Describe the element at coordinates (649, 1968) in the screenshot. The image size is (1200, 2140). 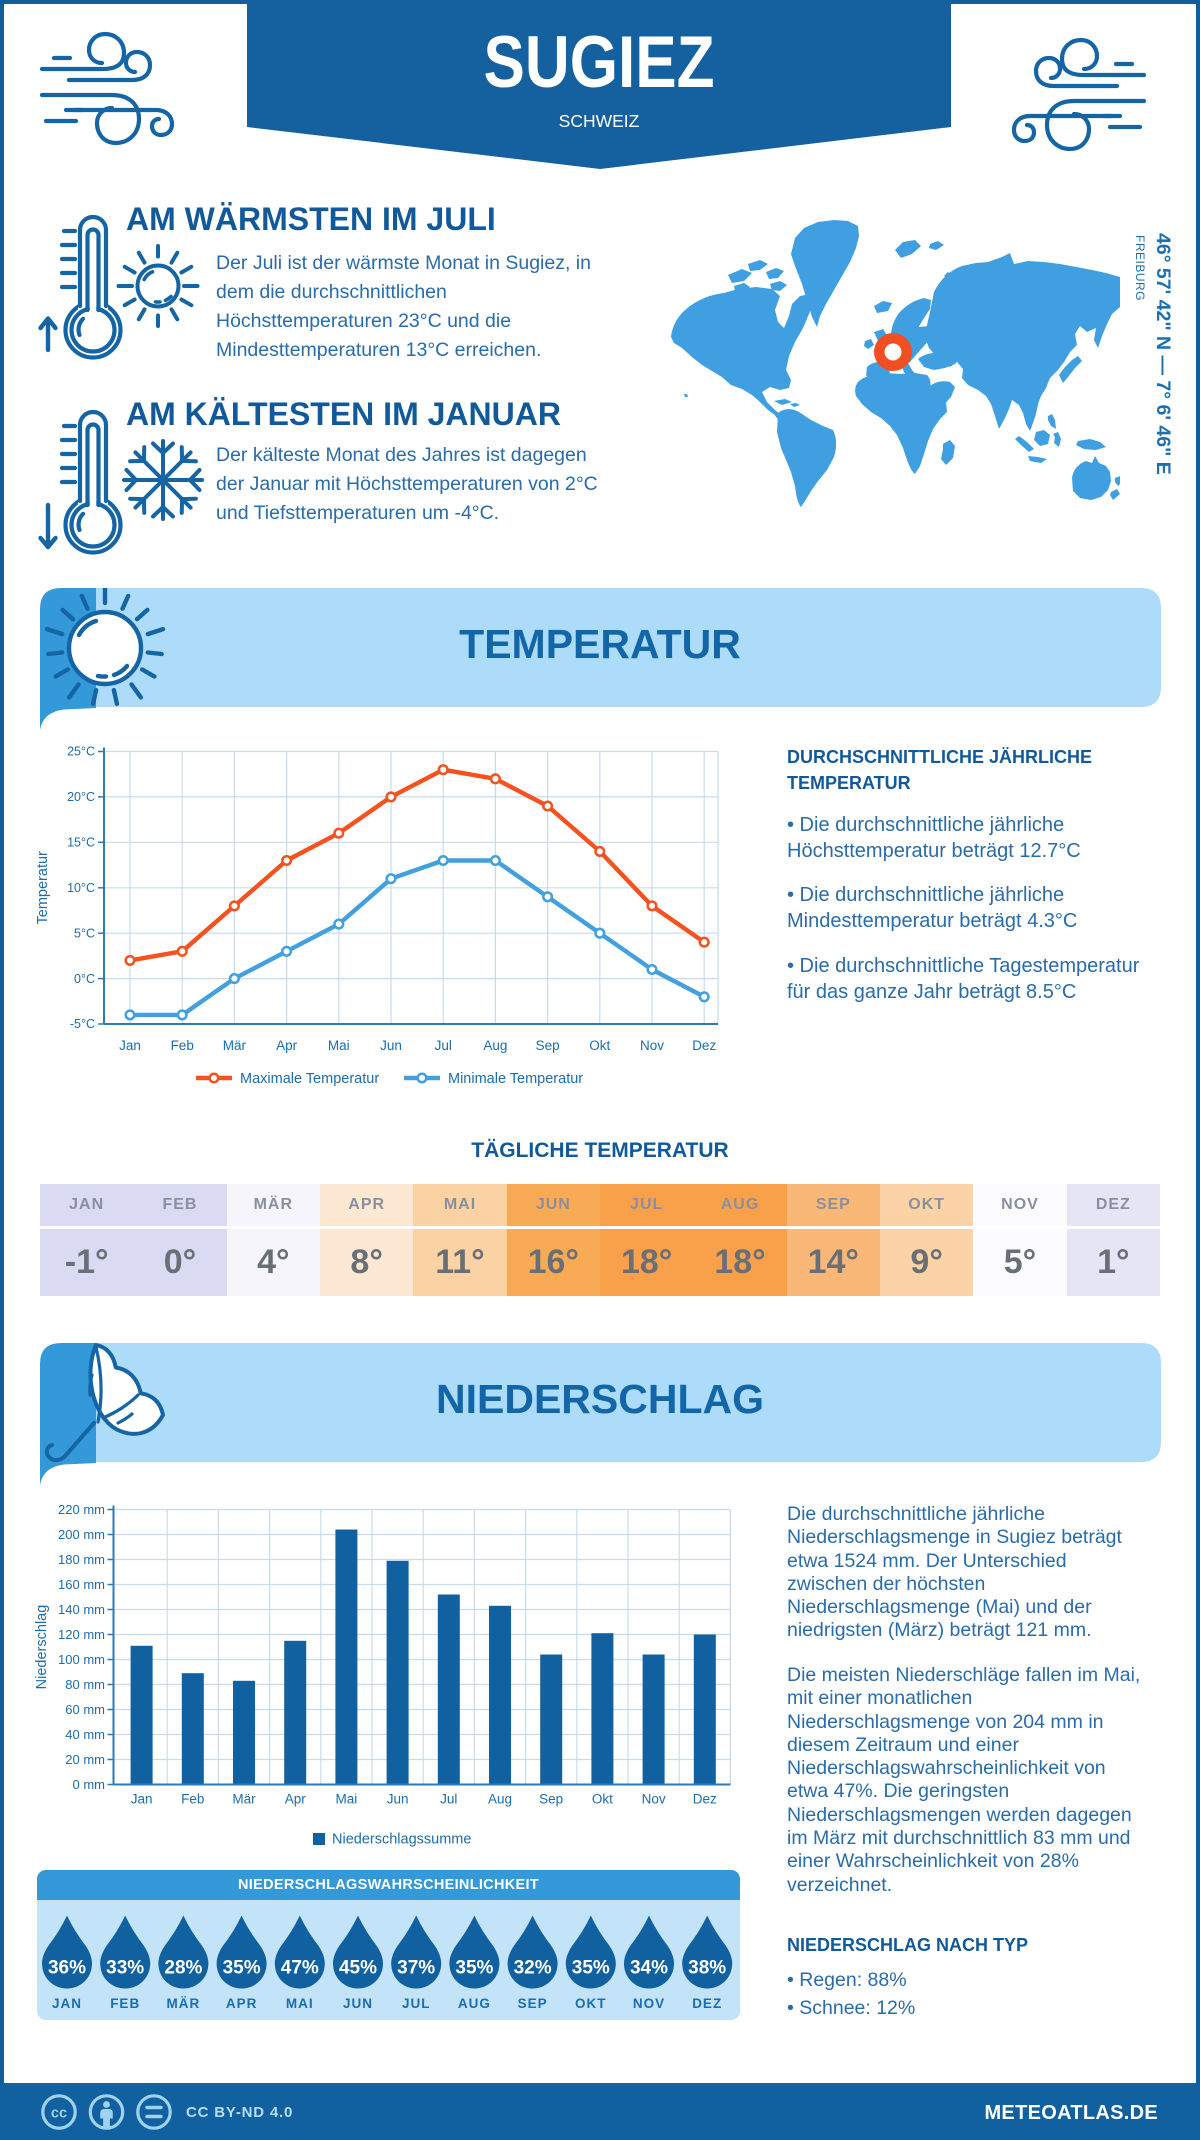
I see `svg-text: 34%` at that location.